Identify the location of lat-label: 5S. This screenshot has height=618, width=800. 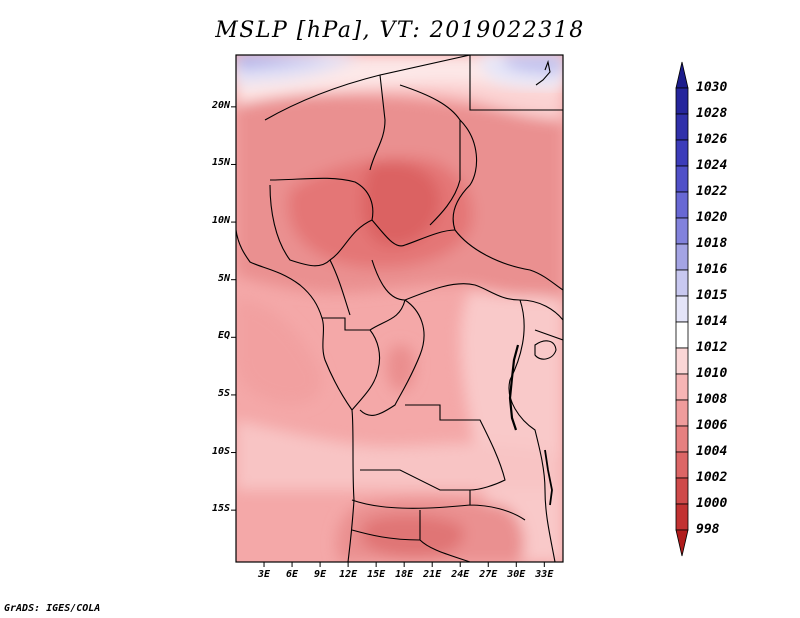
(223, 393).